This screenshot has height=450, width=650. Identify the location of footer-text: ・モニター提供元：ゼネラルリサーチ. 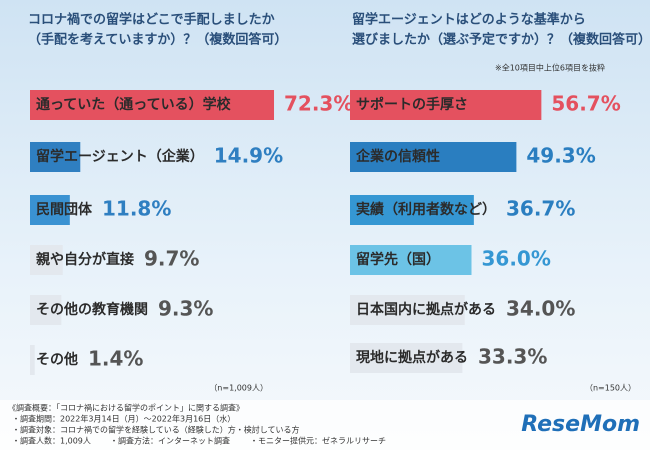
(318, 441).